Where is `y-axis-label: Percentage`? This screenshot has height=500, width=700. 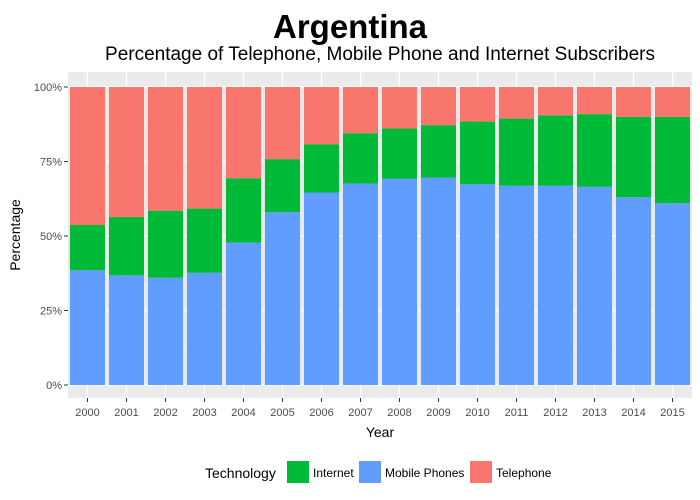 y-axis-label: Percentage is located at coordinates (15, 235).